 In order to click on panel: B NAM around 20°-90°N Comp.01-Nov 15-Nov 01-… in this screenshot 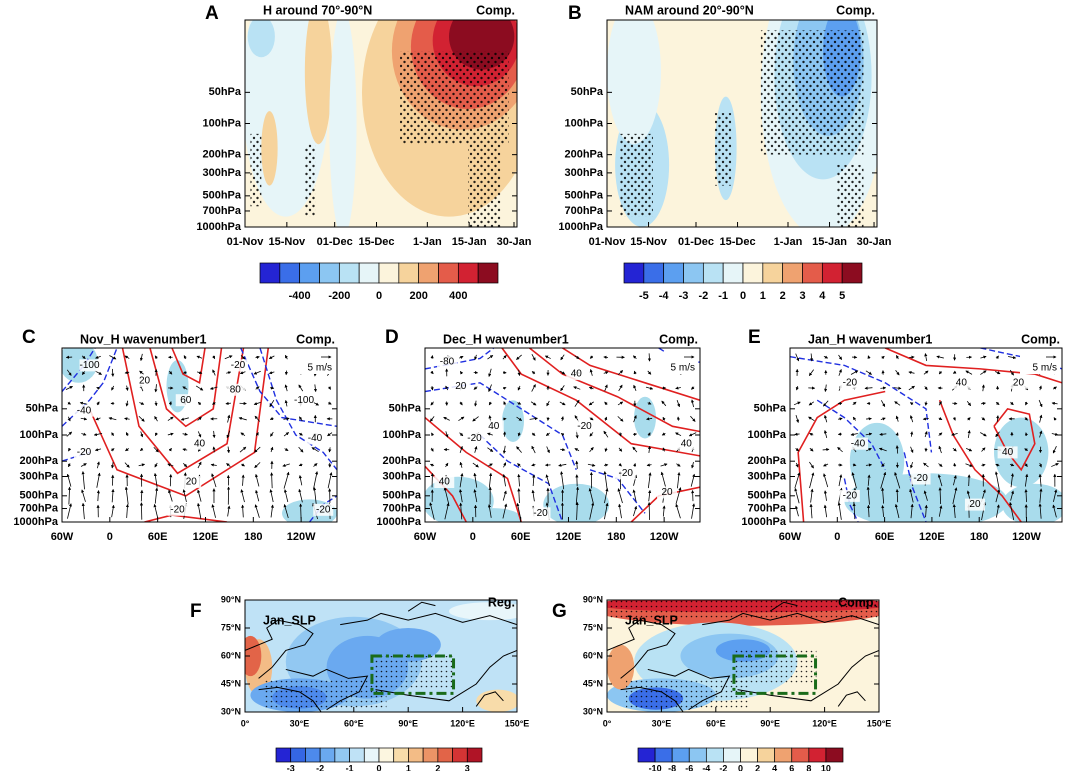, I will do `click(724, 152)`.